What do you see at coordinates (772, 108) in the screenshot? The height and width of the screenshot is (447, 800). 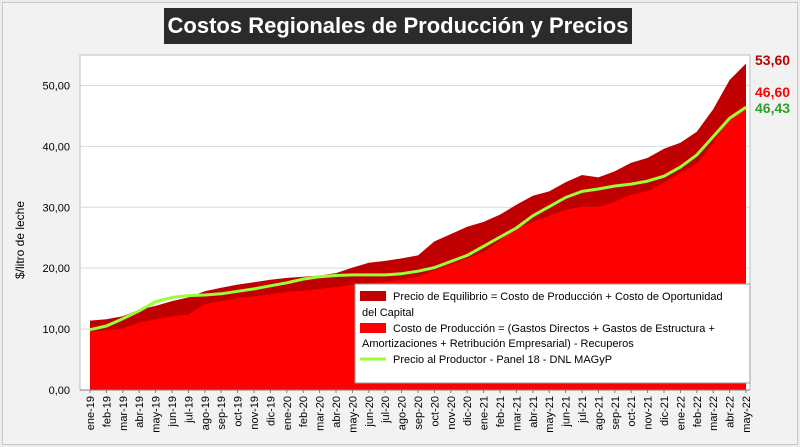 I see `end-label: 46,43` at bounding box center [772, 108].